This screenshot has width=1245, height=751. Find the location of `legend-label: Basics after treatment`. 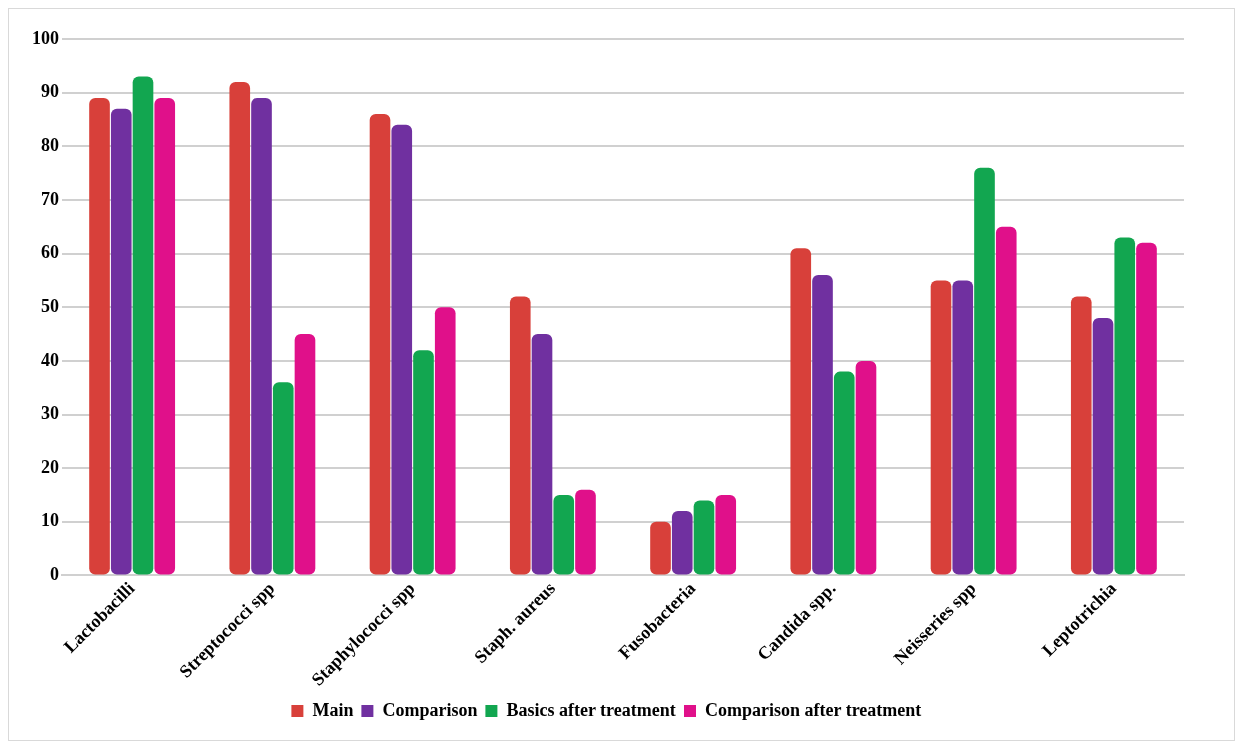

legend-label: Basics after treatment is located at coordinates (591, 709).